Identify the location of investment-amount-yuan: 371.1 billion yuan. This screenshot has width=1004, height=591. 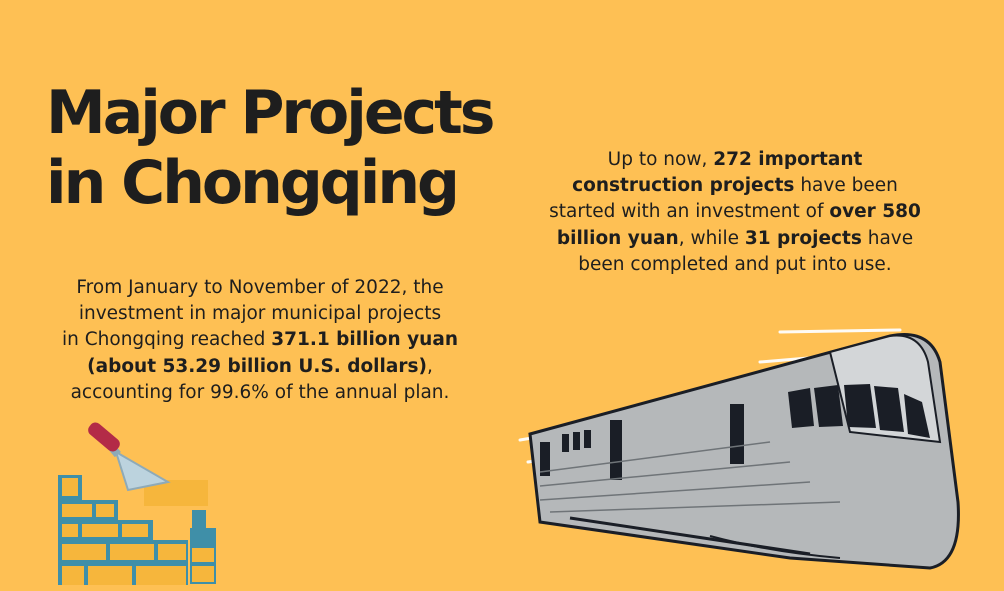
(364, 340).